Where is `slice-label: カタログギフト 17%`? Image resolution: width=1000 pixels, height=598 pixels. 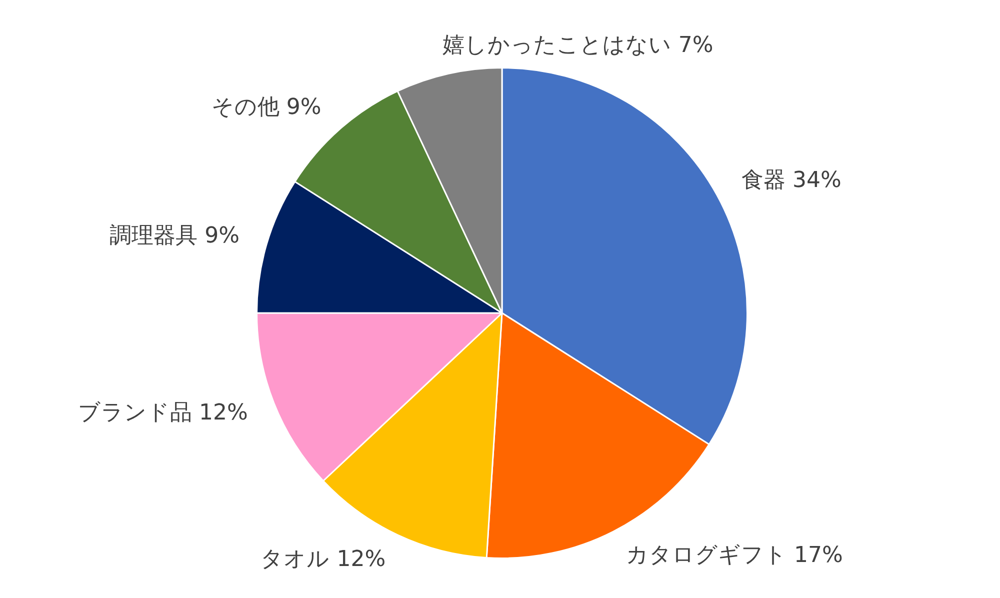 slice-label: カタログギフト 17% is located at coordinates (734, 555).